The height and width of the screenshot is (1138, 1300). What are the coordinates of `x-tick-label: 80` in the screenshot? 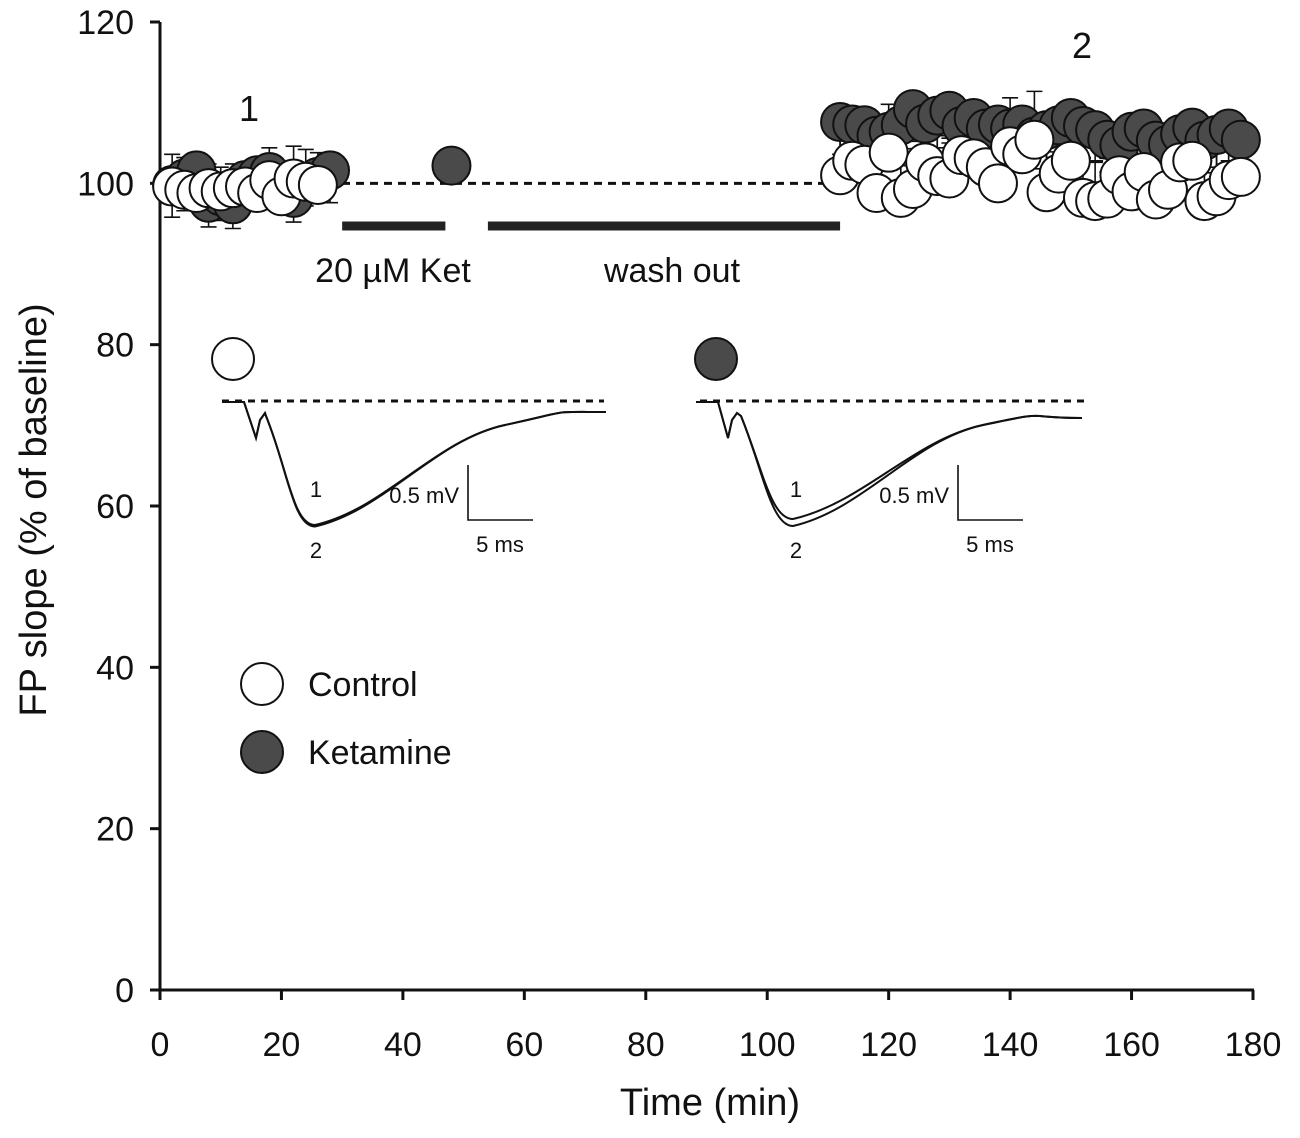 It's located at (646, 1045).